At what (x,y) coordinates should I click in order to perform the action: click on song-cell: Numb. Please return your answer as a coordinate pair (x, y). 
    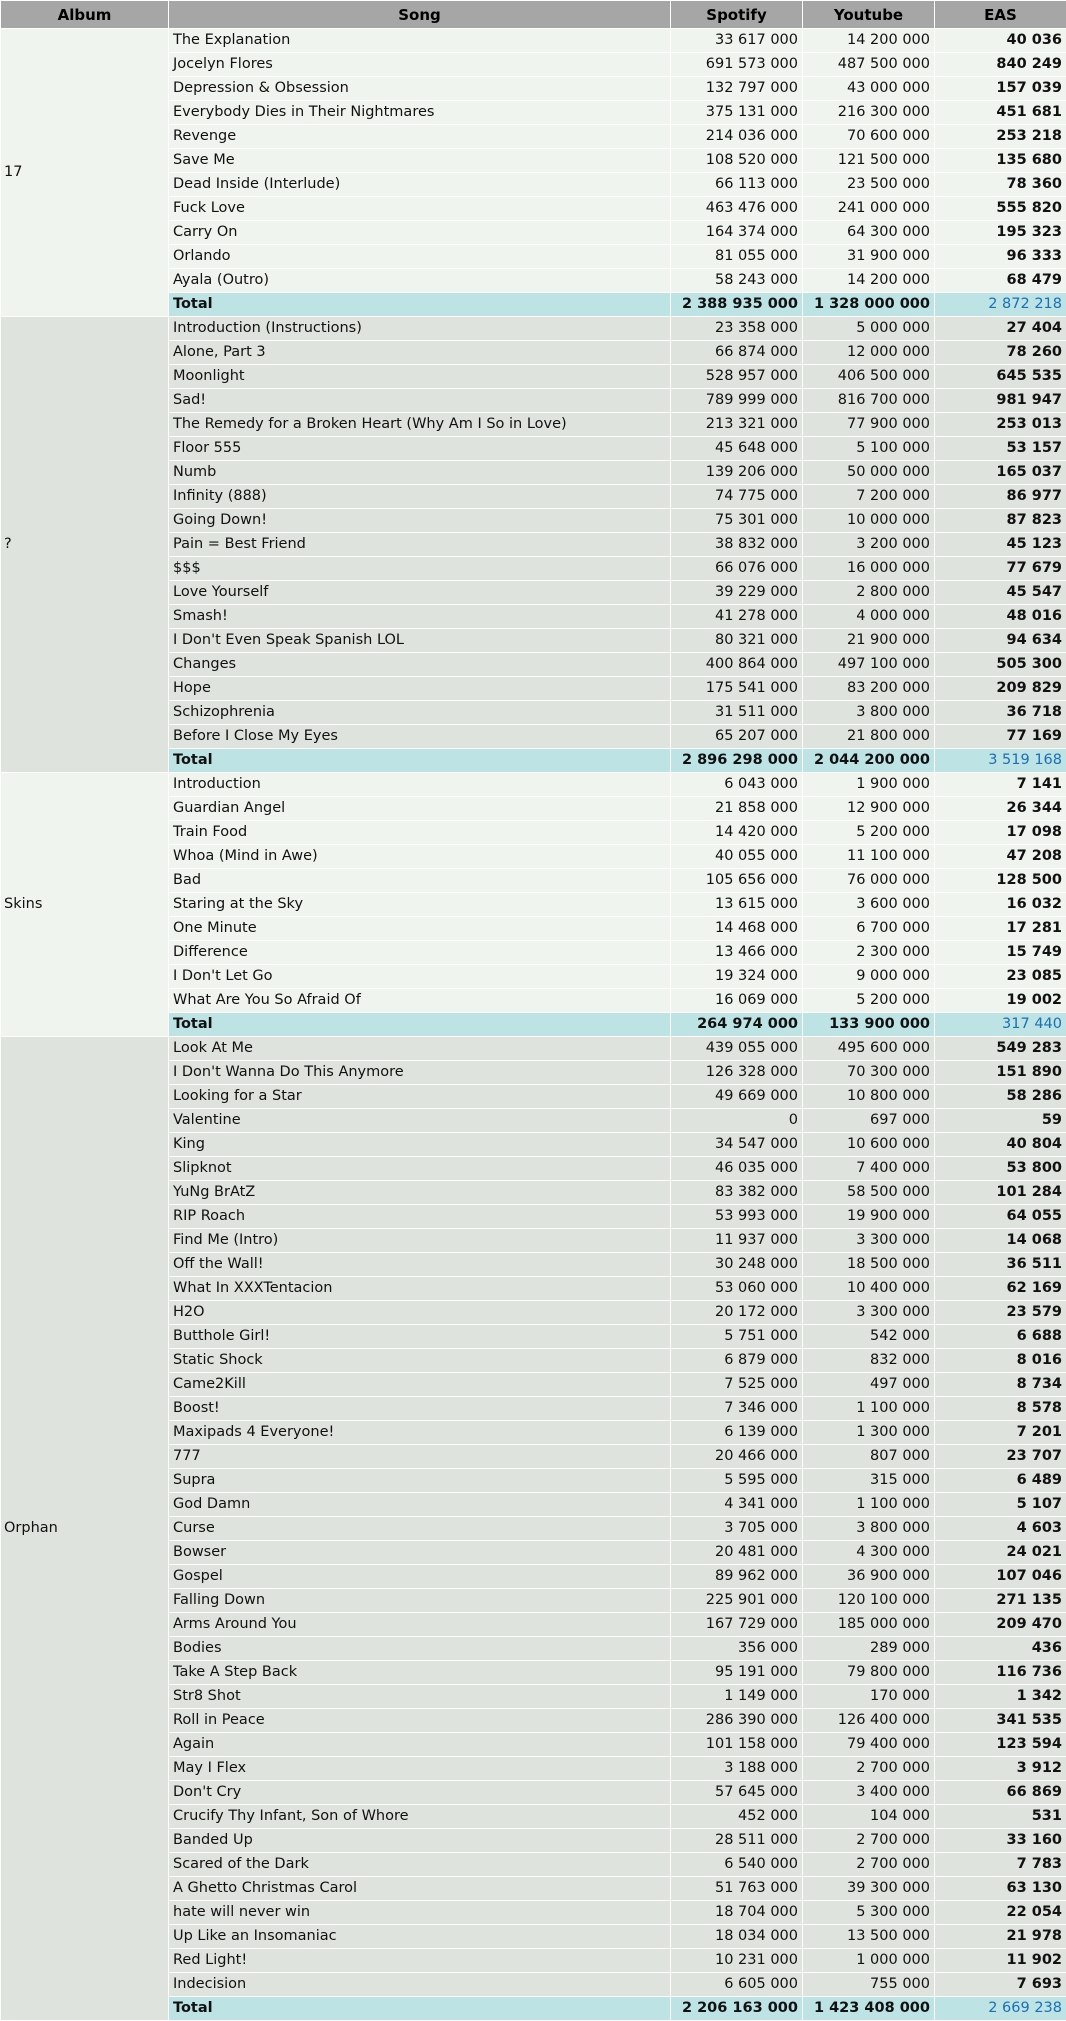
    Looking at the image, I should click on (420, 473).